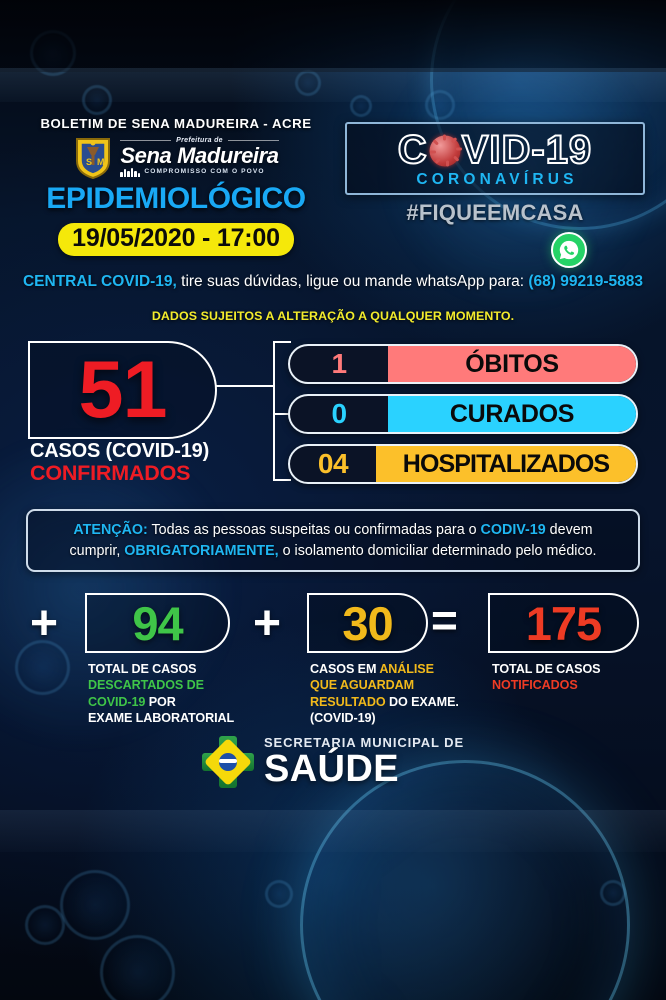  I want to click on discarded-label-l4: EXAME LABORATORIAL, so click(161, 718).